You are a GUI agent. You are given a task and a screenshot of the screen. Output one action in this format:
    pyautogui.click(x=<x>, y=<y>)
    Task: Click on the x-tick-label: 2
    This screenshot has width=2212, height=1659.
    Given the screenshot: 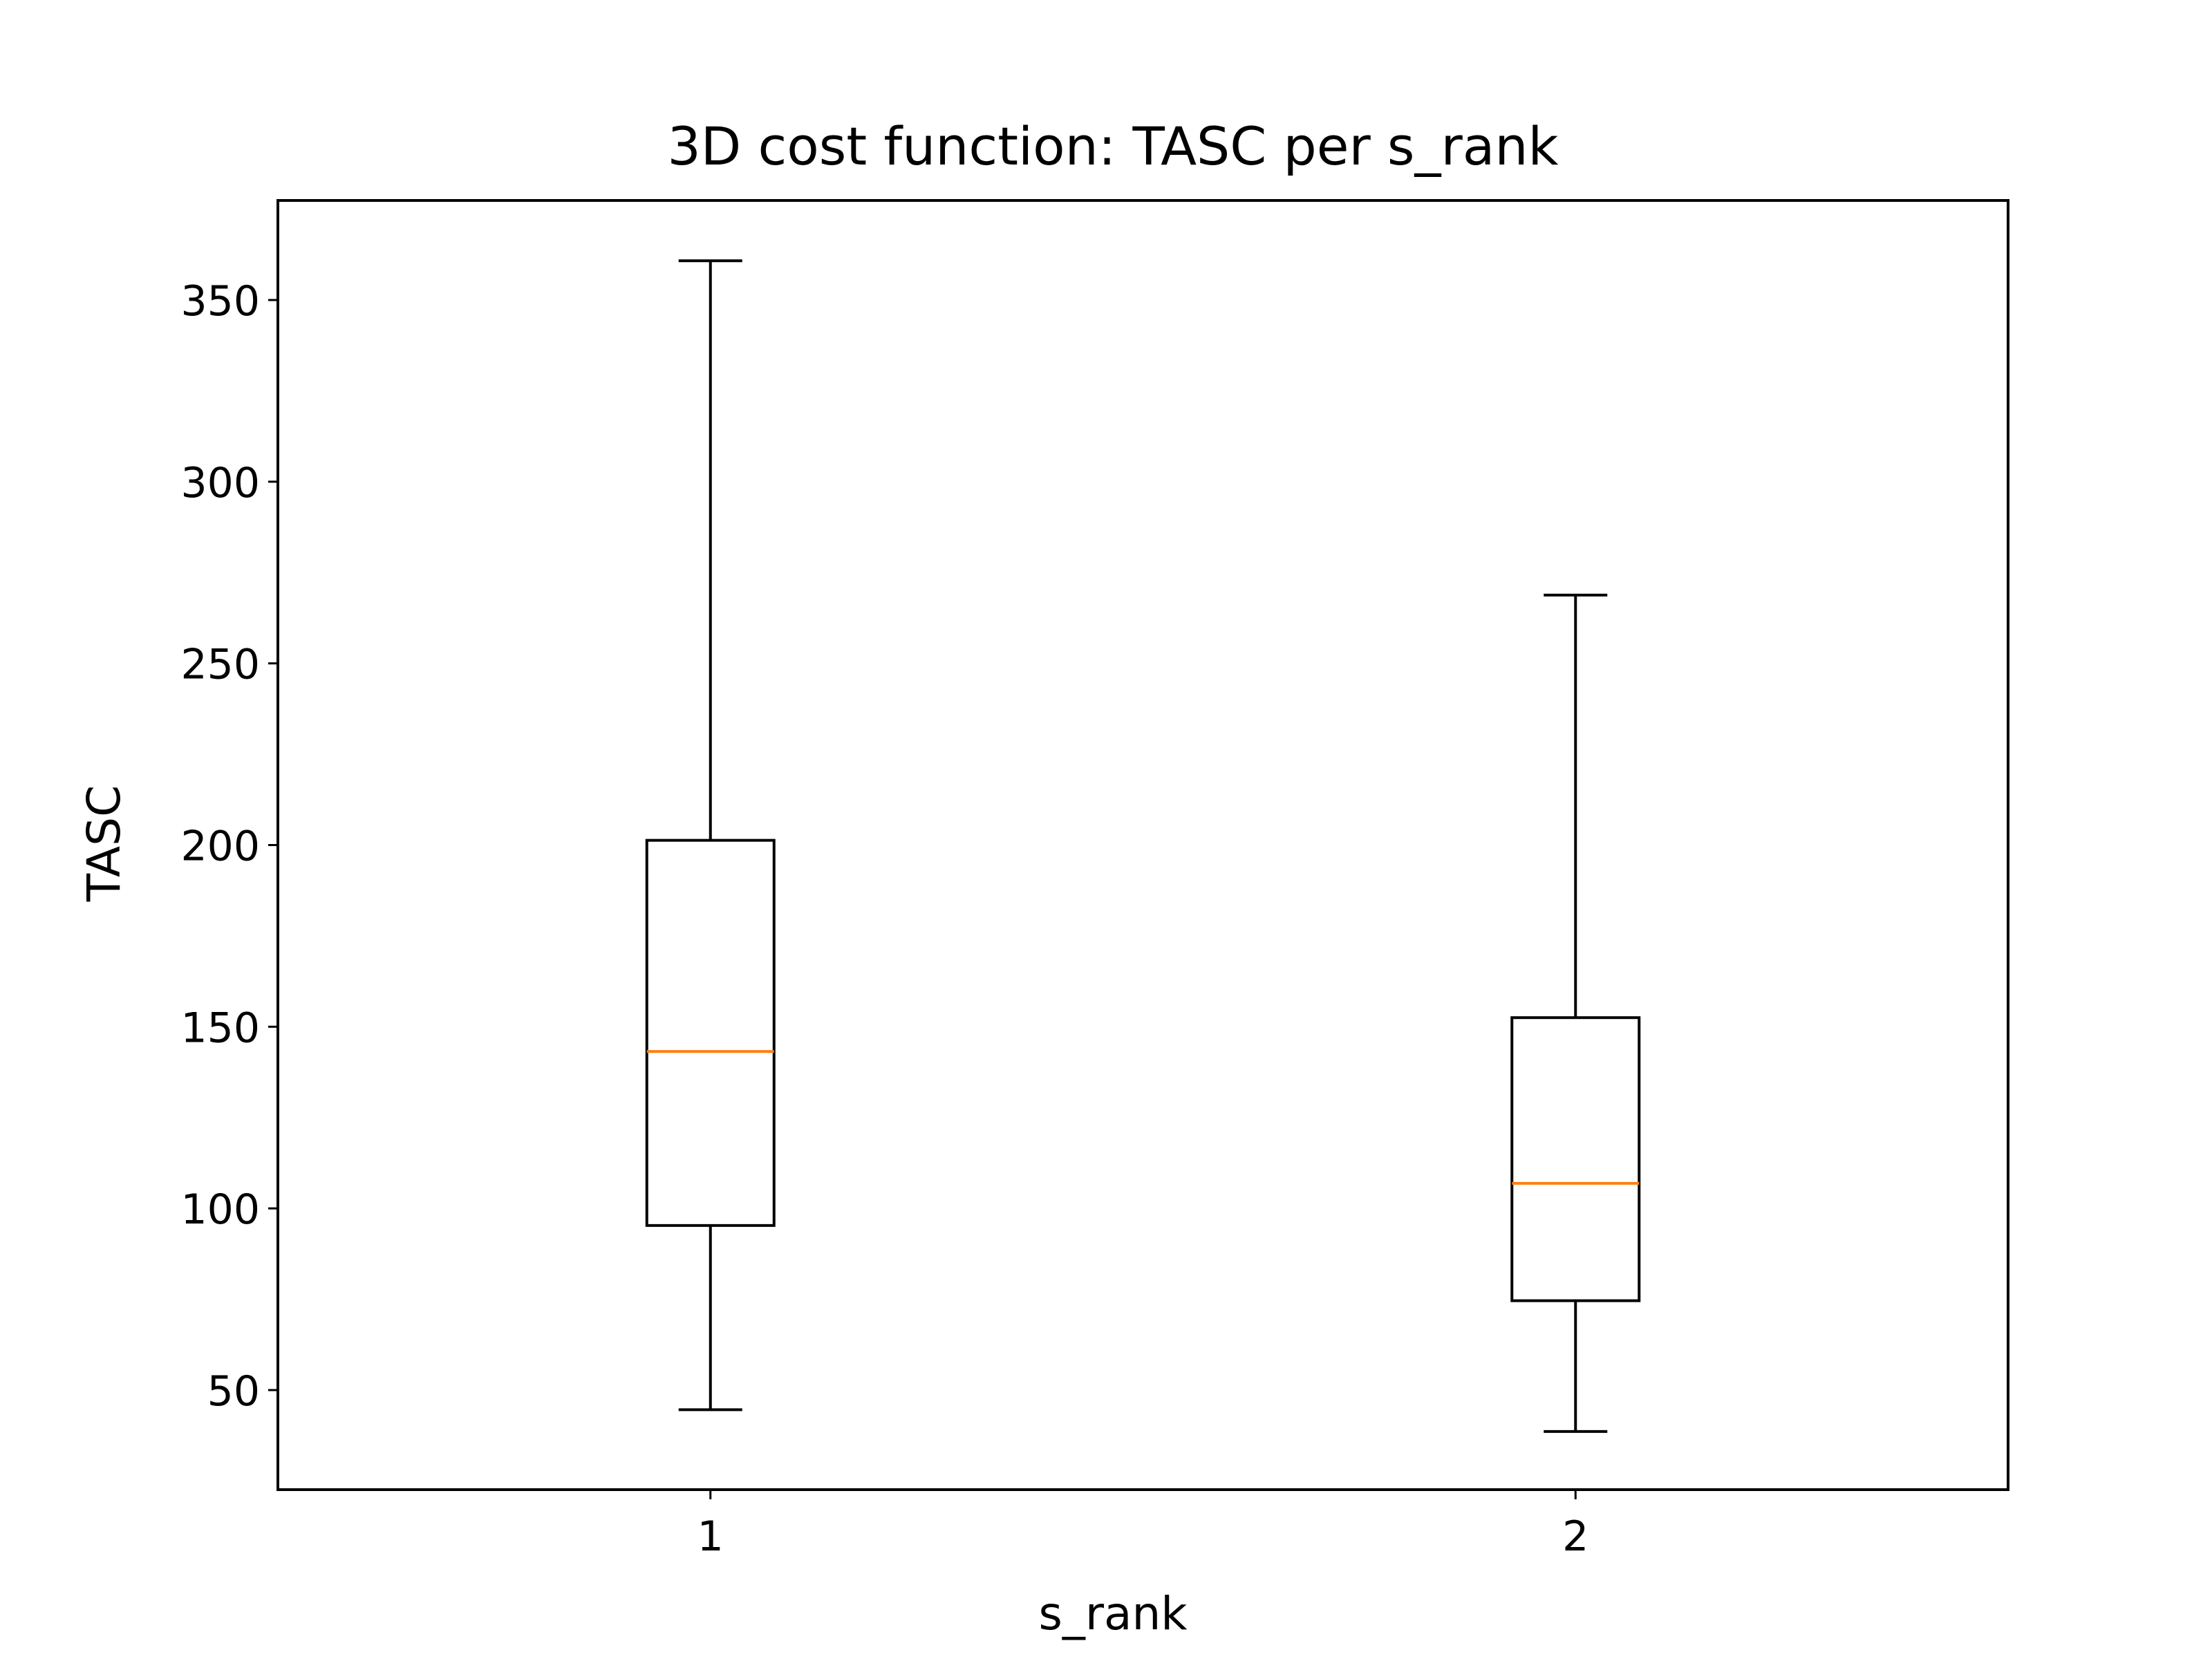 What is the action you would take?
    pyautogui.click(x=1575, y=1536)
    